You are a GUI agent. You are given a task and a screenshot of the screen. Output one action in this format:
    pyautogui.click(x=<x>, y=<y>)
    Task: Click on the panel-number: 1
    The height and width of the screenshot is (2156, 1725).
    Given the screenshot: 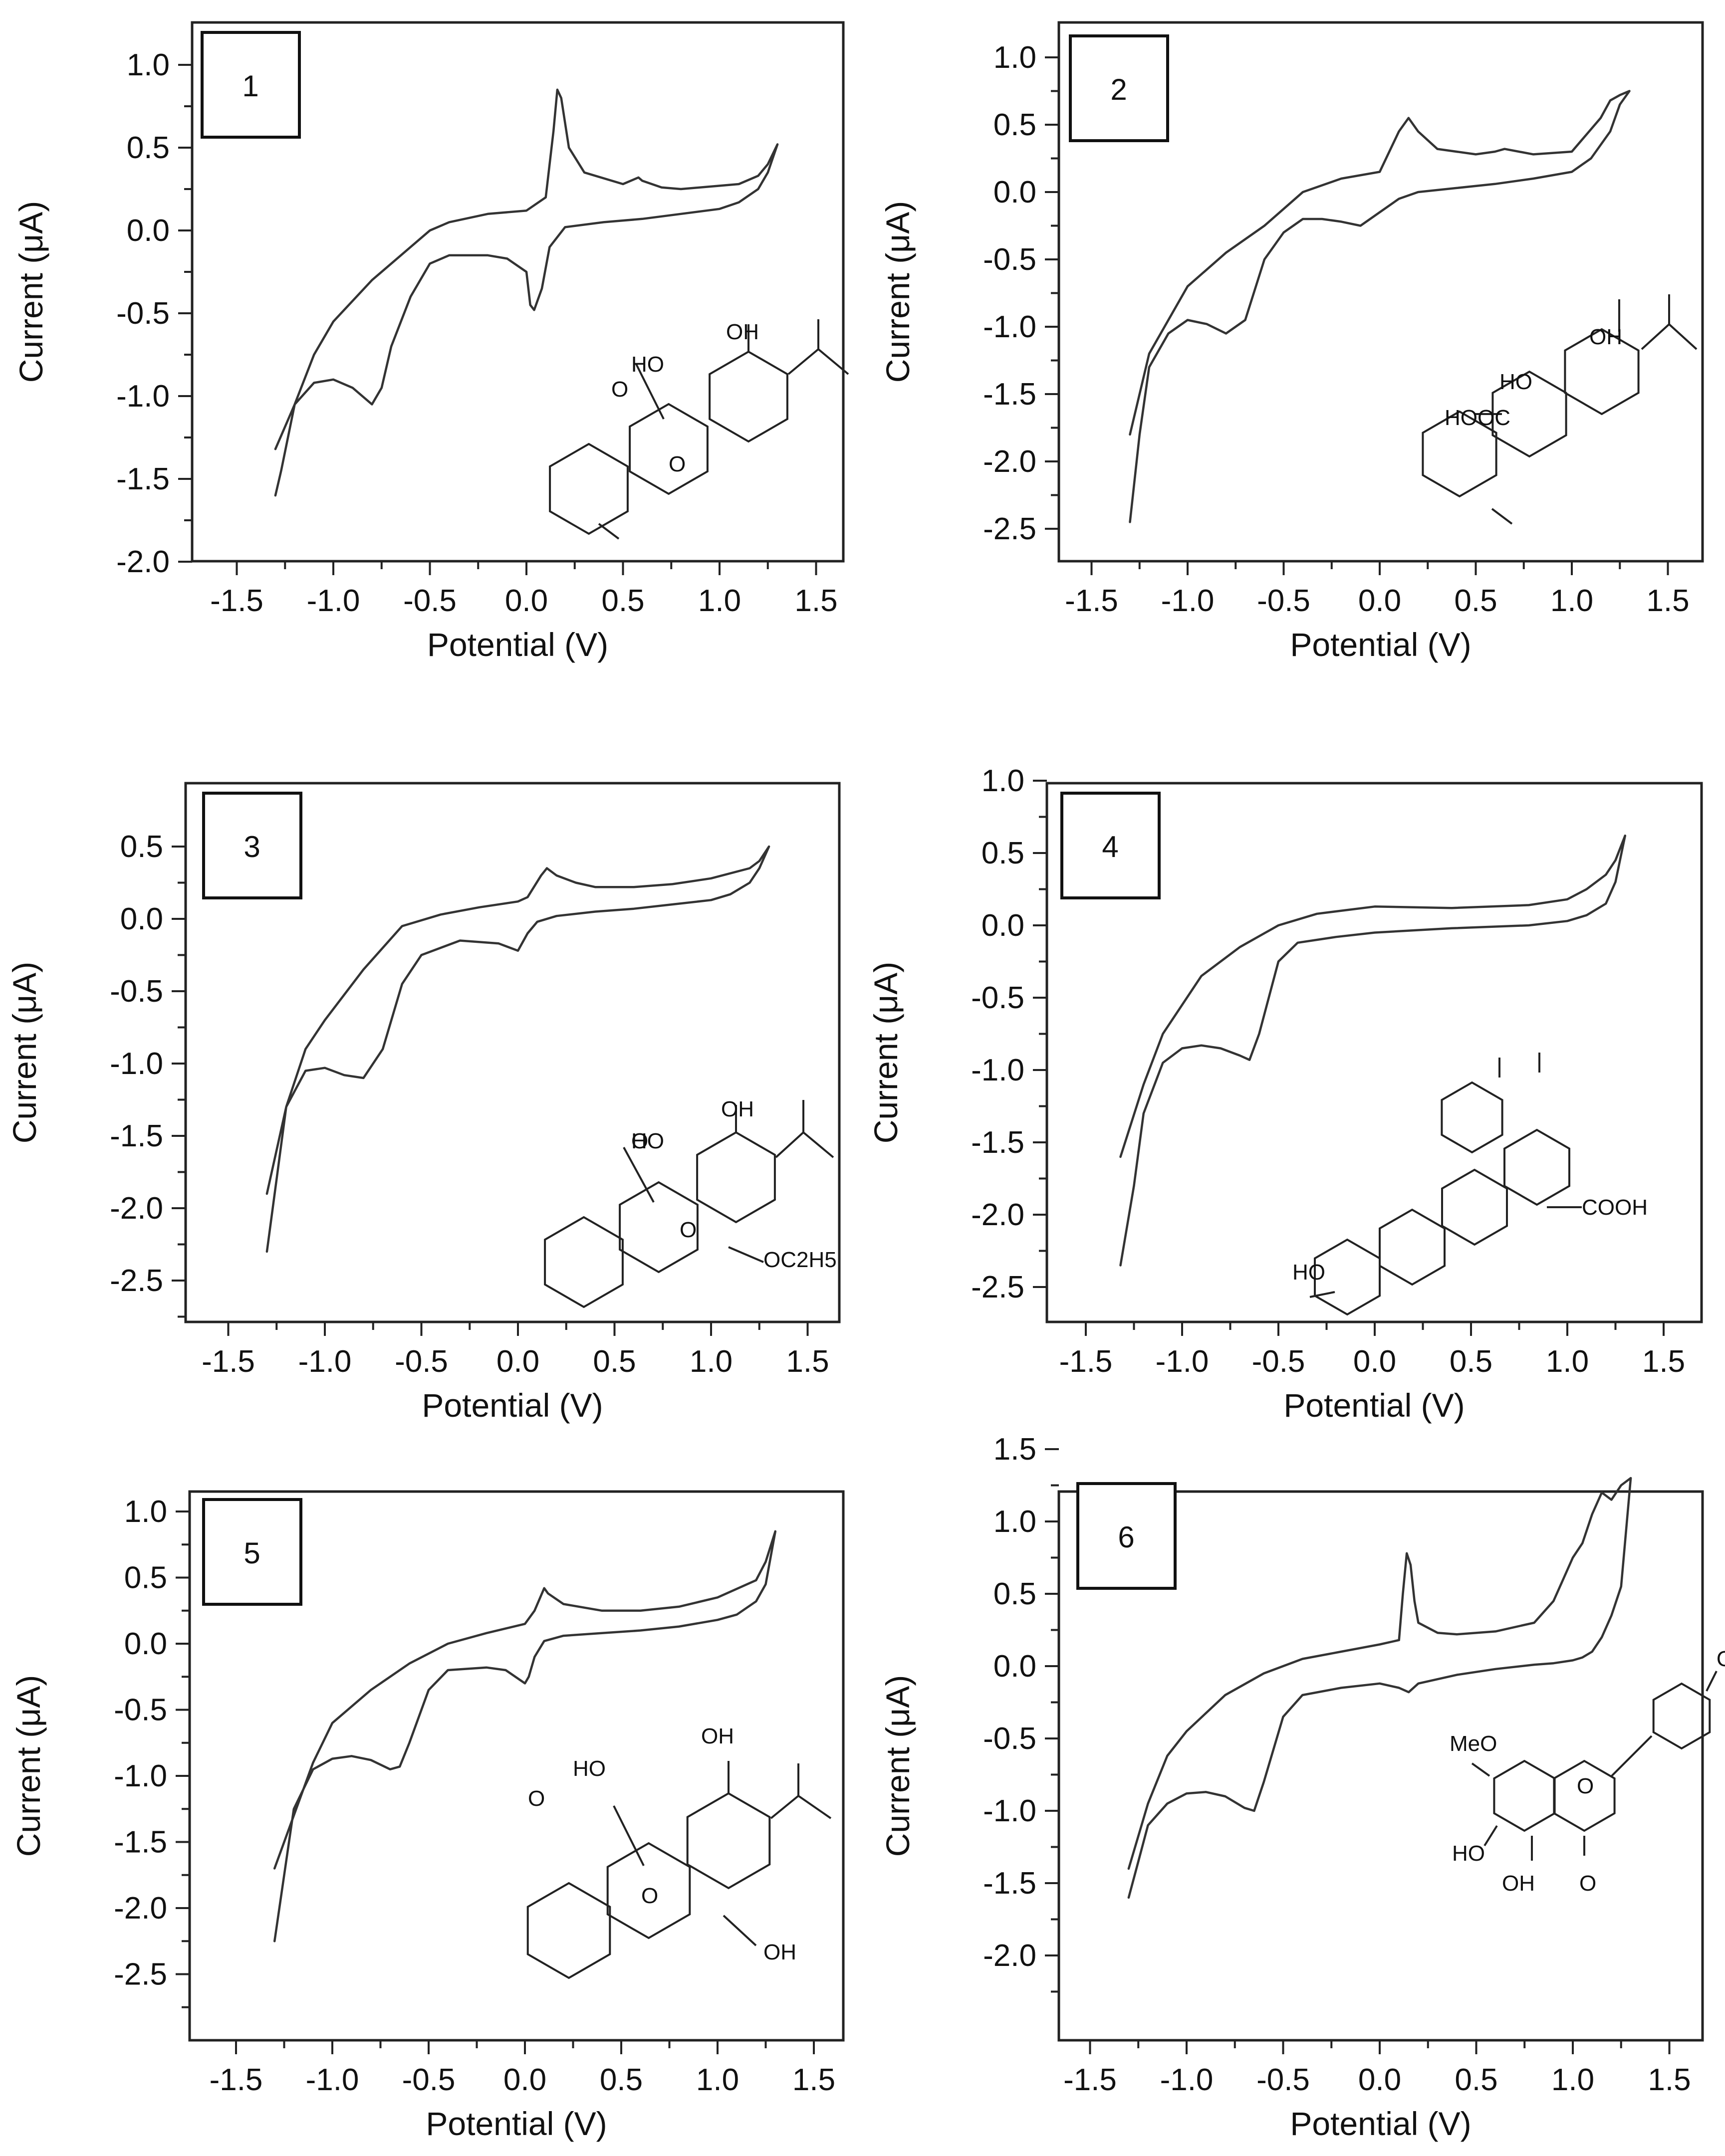 What is the action you would take?
    pyautogui.click(x=250, y=86)
    